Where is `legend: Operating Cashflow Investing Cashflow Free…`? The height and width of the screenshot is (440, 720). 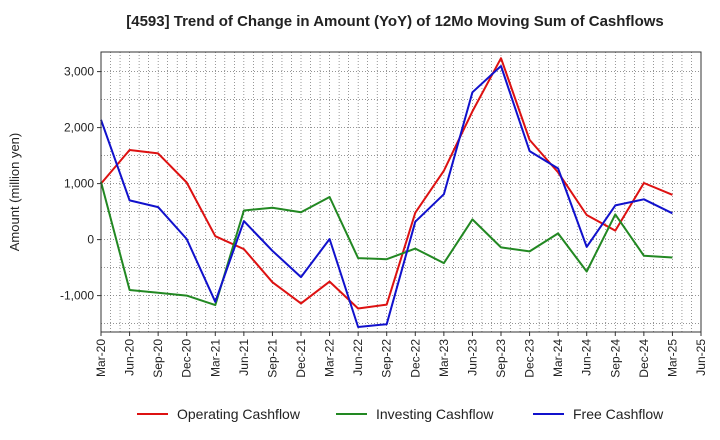 legend: Operating Cashflow Investing Cashflow Free… is located at coordinates (400, 414).